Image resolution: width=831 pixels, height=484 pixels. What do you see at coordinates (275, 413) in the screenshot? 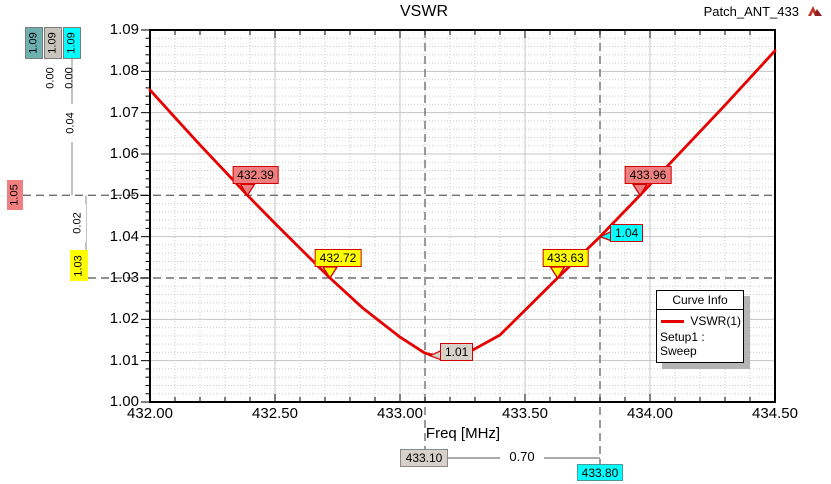
I see `x-tick-label: 432.50` at bounding box center [275, 413].